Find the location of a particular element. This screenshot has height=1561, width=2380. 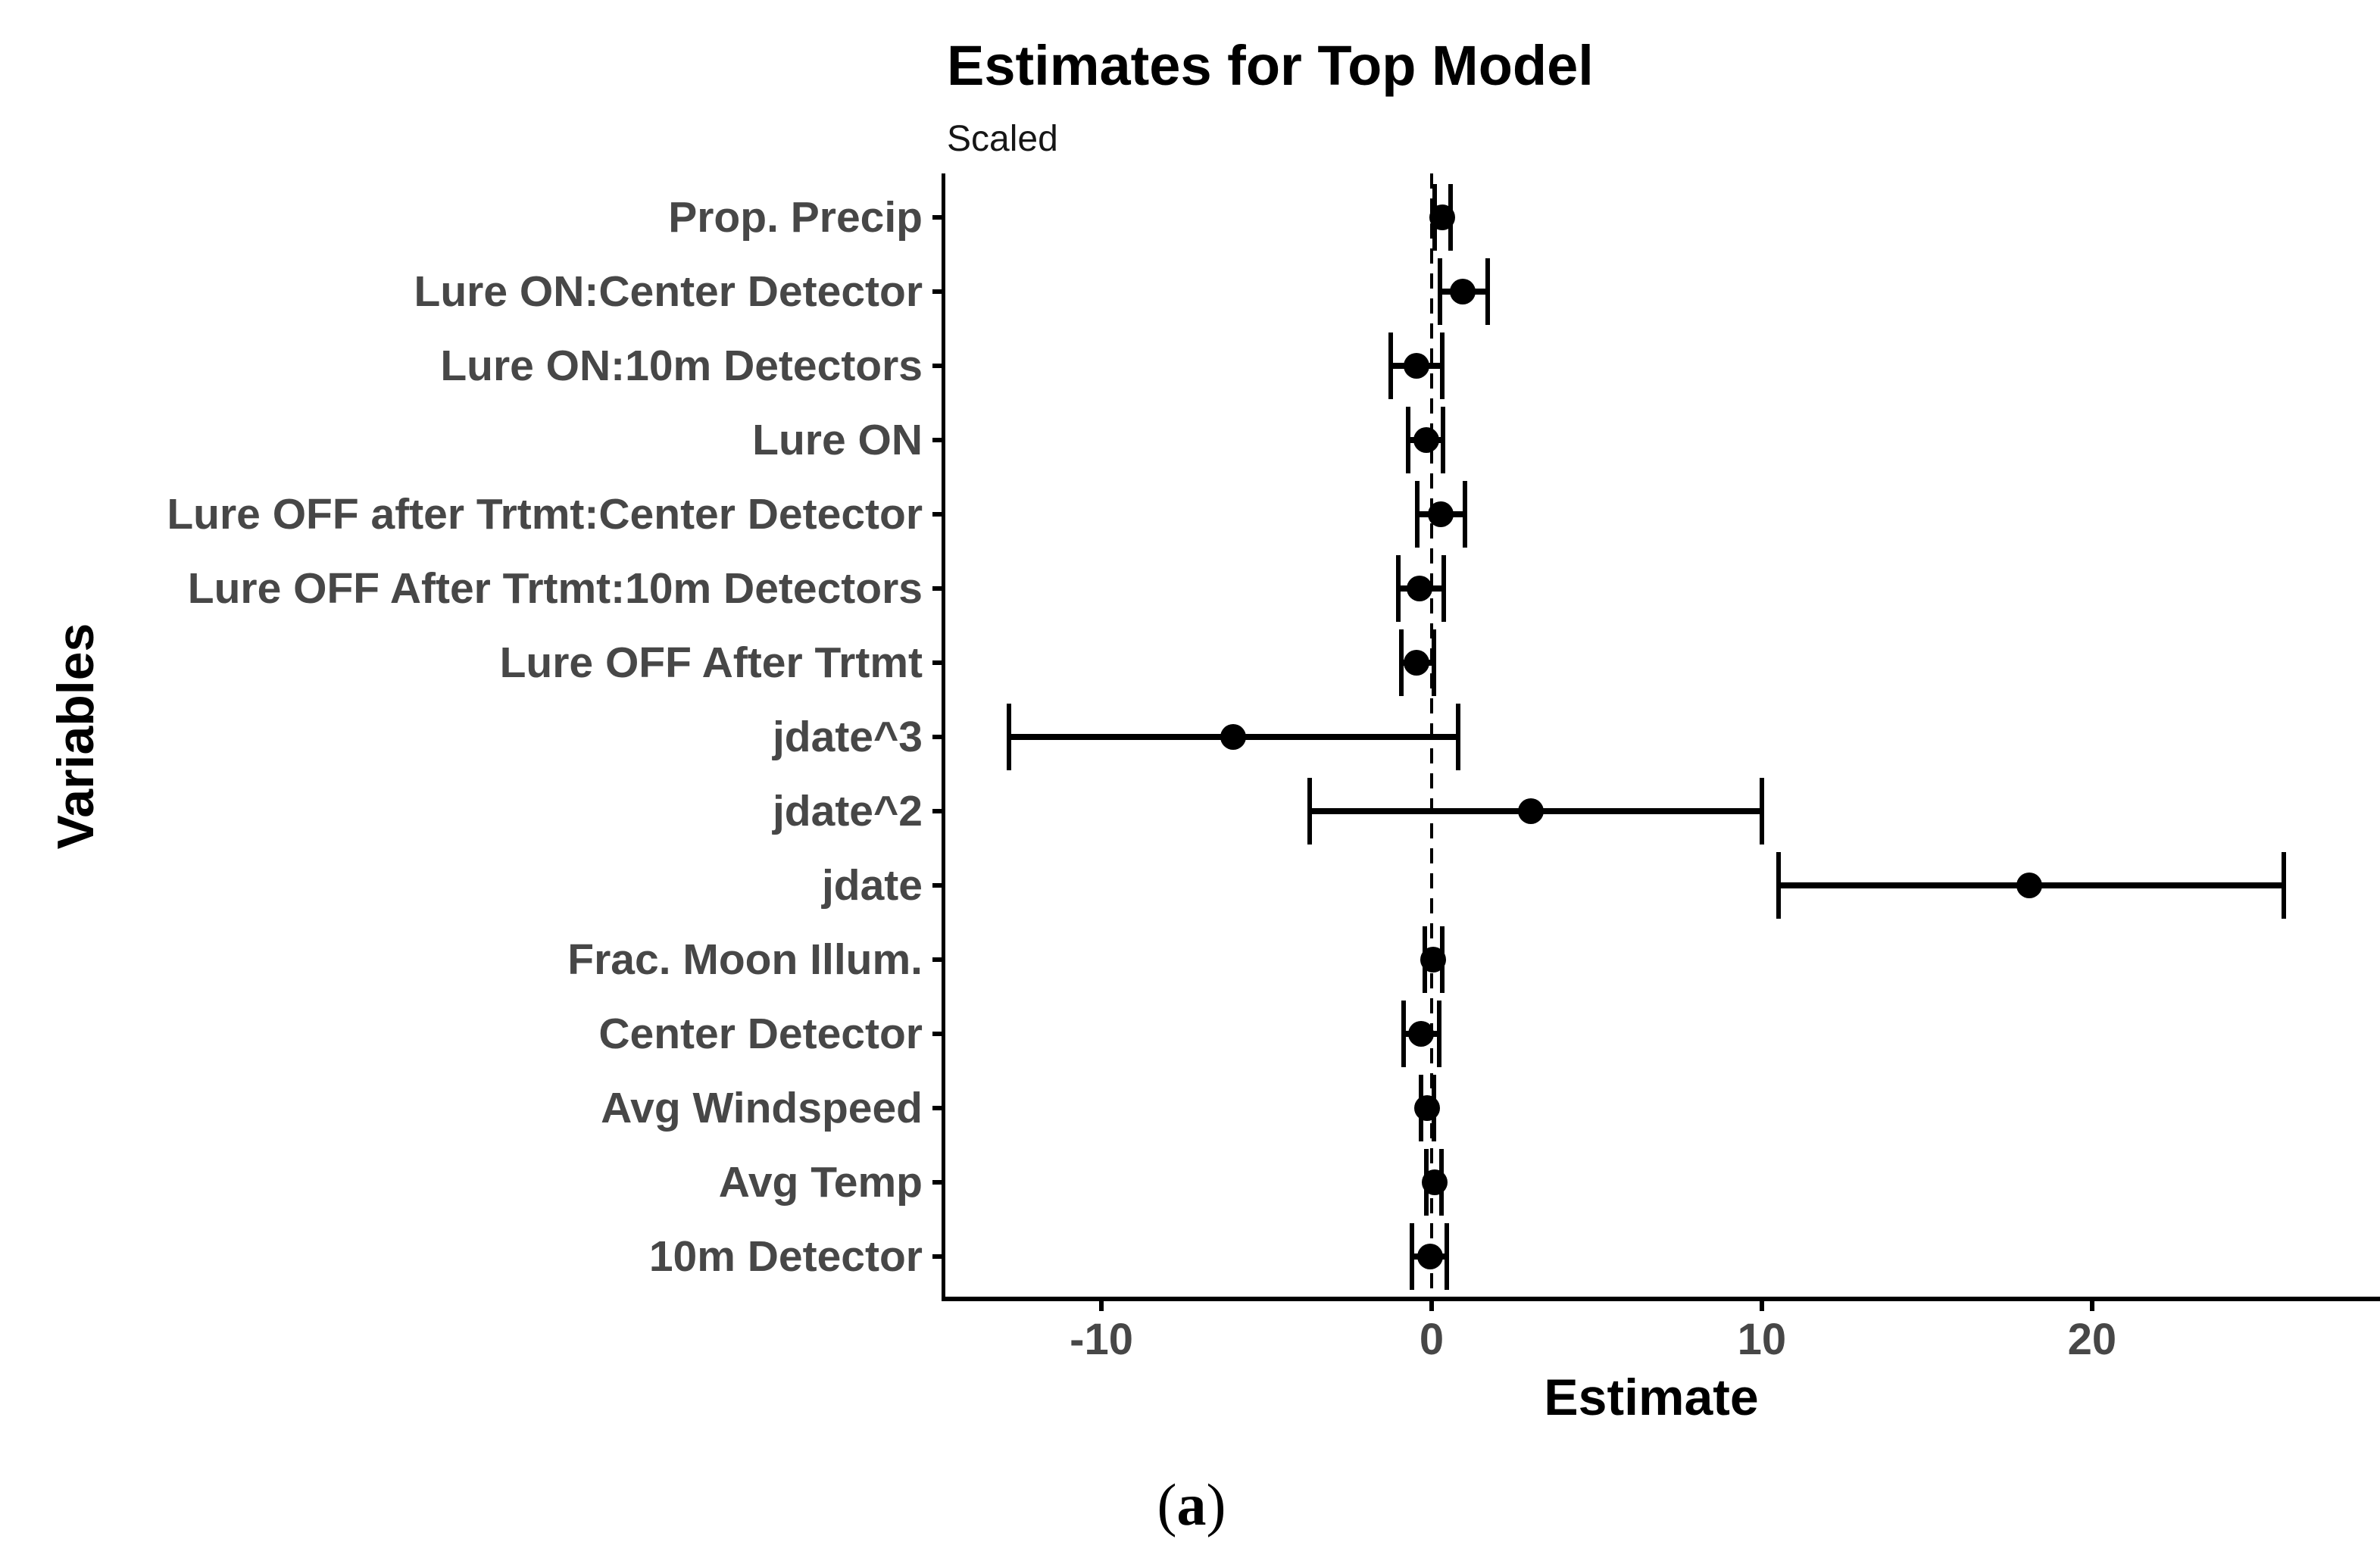

y-axis-label: 10m Detector is located at coordinates (785, 1256).